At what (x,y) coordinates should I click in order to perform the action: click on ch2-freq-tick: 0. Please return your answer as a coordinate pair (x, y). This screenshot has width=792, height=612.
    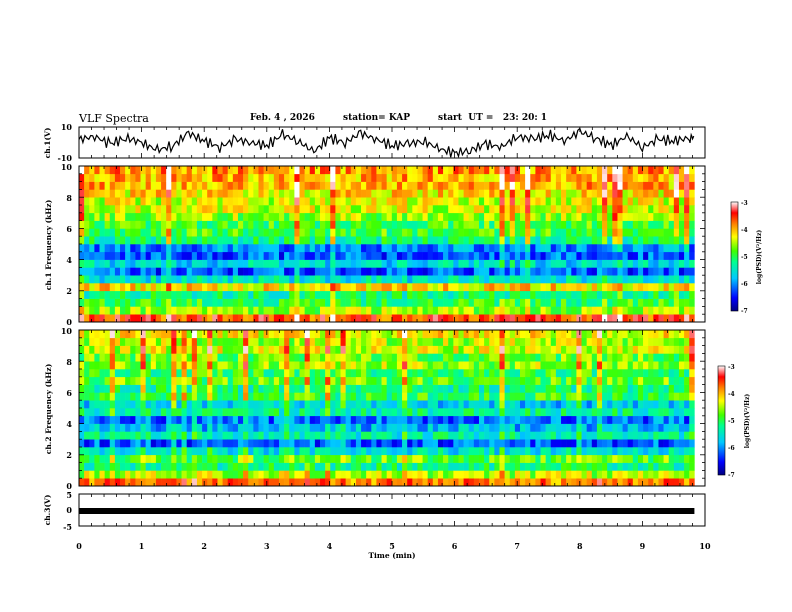
    Looking at the image, I should click on (69, 486).